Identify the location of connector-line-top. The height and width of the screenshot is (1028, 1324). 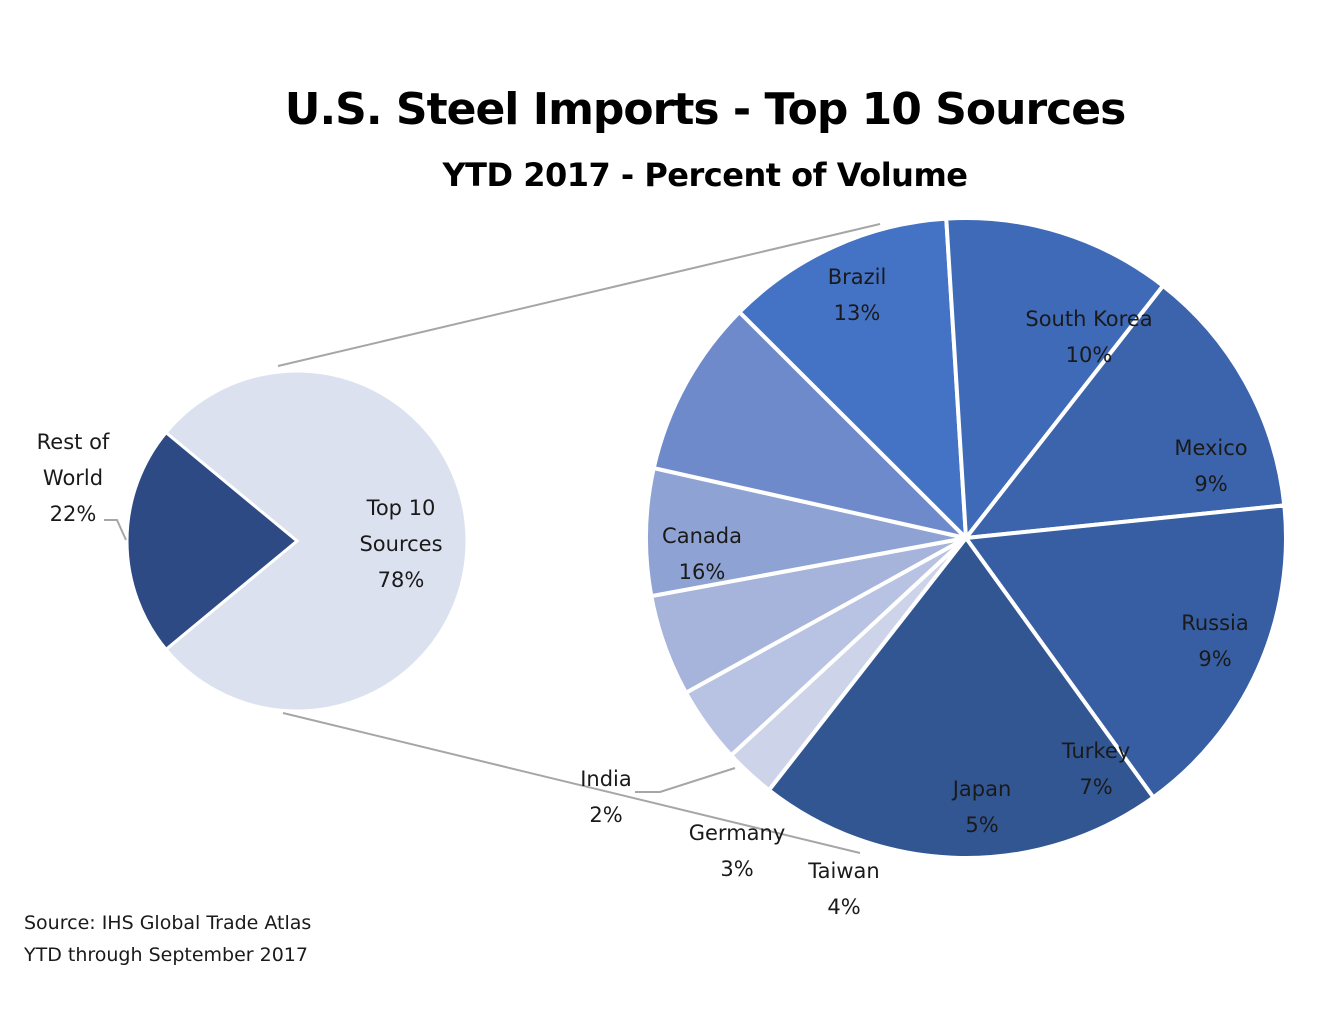
(579, 295).